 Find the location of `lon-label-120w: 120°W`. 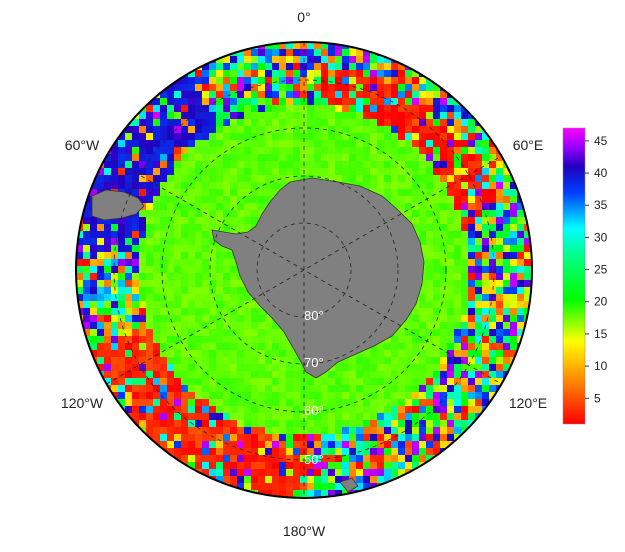

lon-label-120w: 120°W is located at coordinates (82, 403).